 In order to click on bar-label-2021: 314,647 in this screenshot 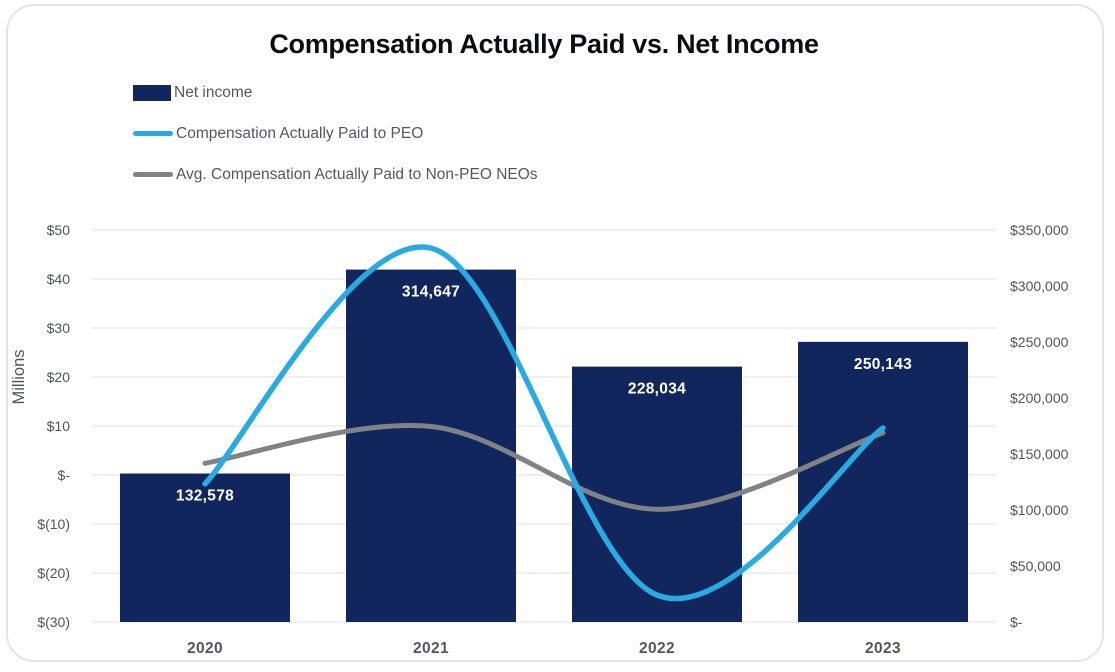, I will do `click(431, 292)`.